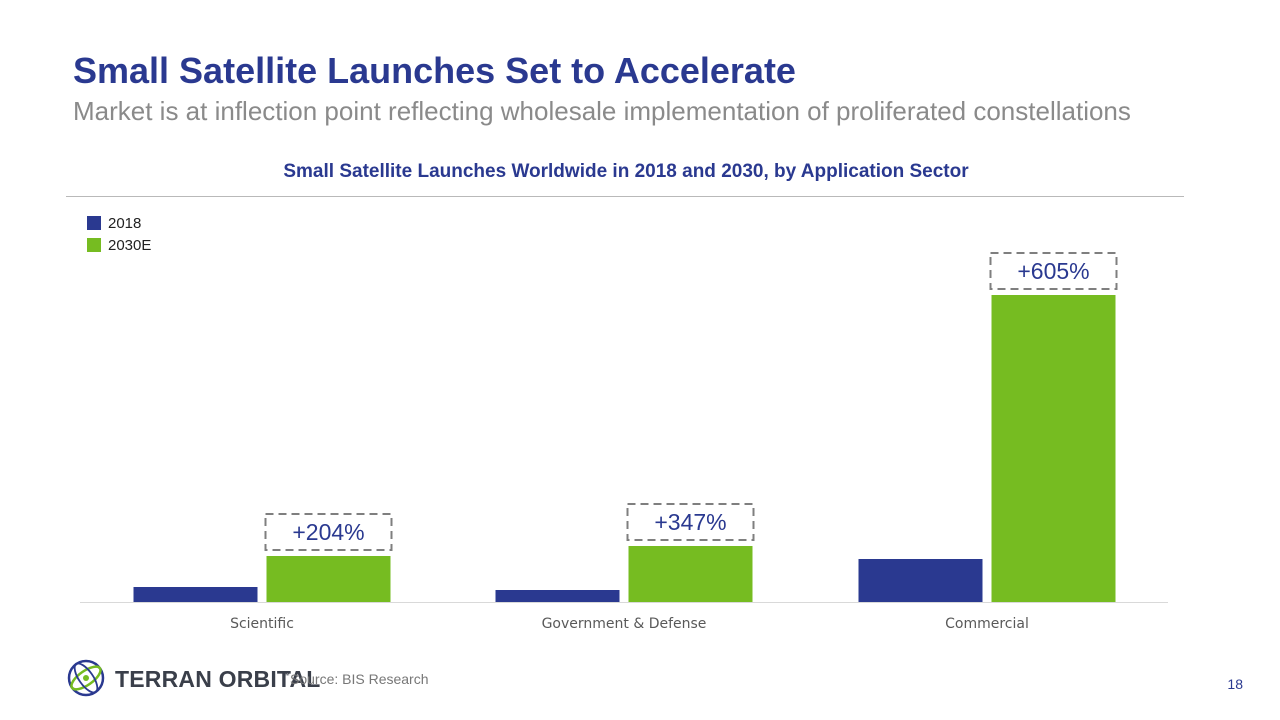 The width and height of the screenshot is (1280, 720). I want to click on growth-annotation-box-government-defense, so click(690, 522).